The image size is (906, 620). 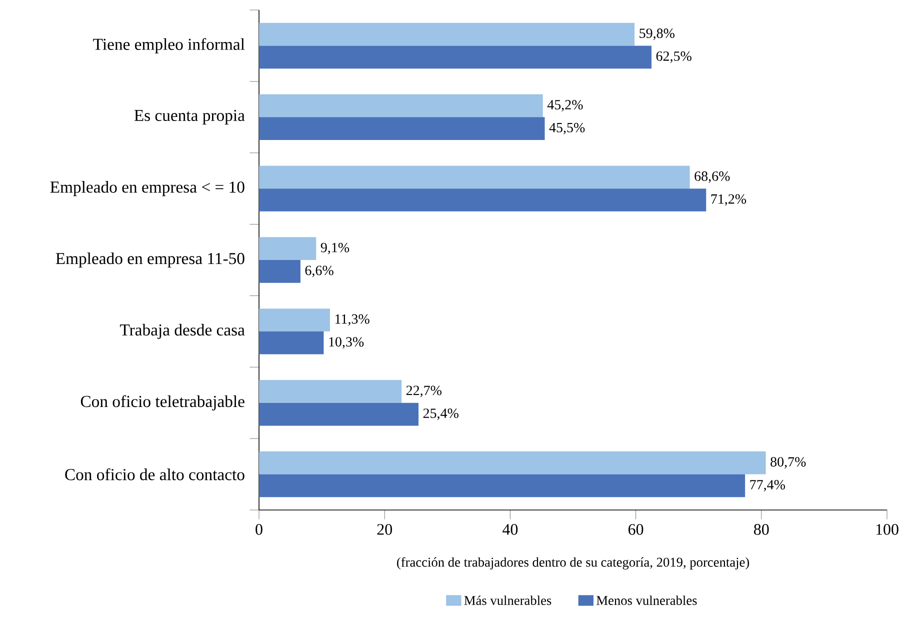 I want to click on legend-label: Más vulnerables, so click(x=508, y=600).